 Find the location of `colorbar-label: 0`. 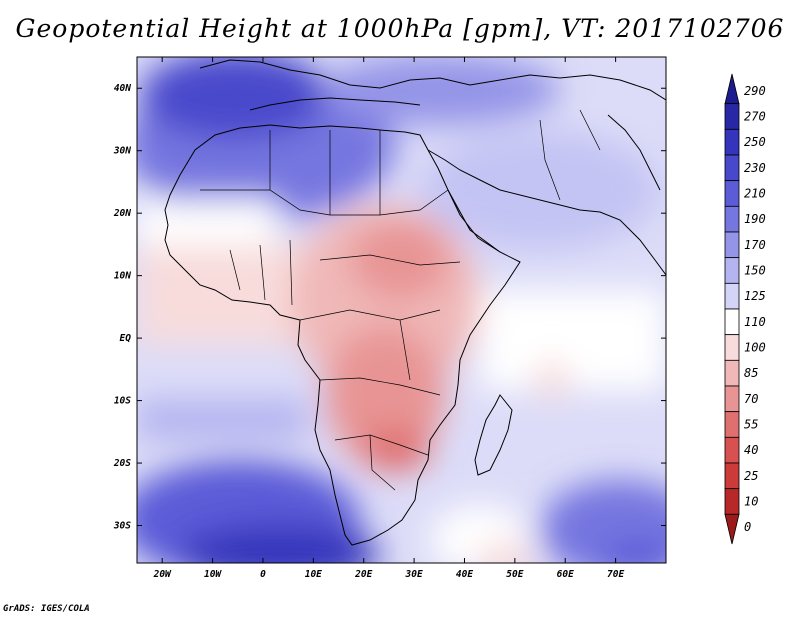

colorbar-label: 0 is located at coordinates (747, 527).